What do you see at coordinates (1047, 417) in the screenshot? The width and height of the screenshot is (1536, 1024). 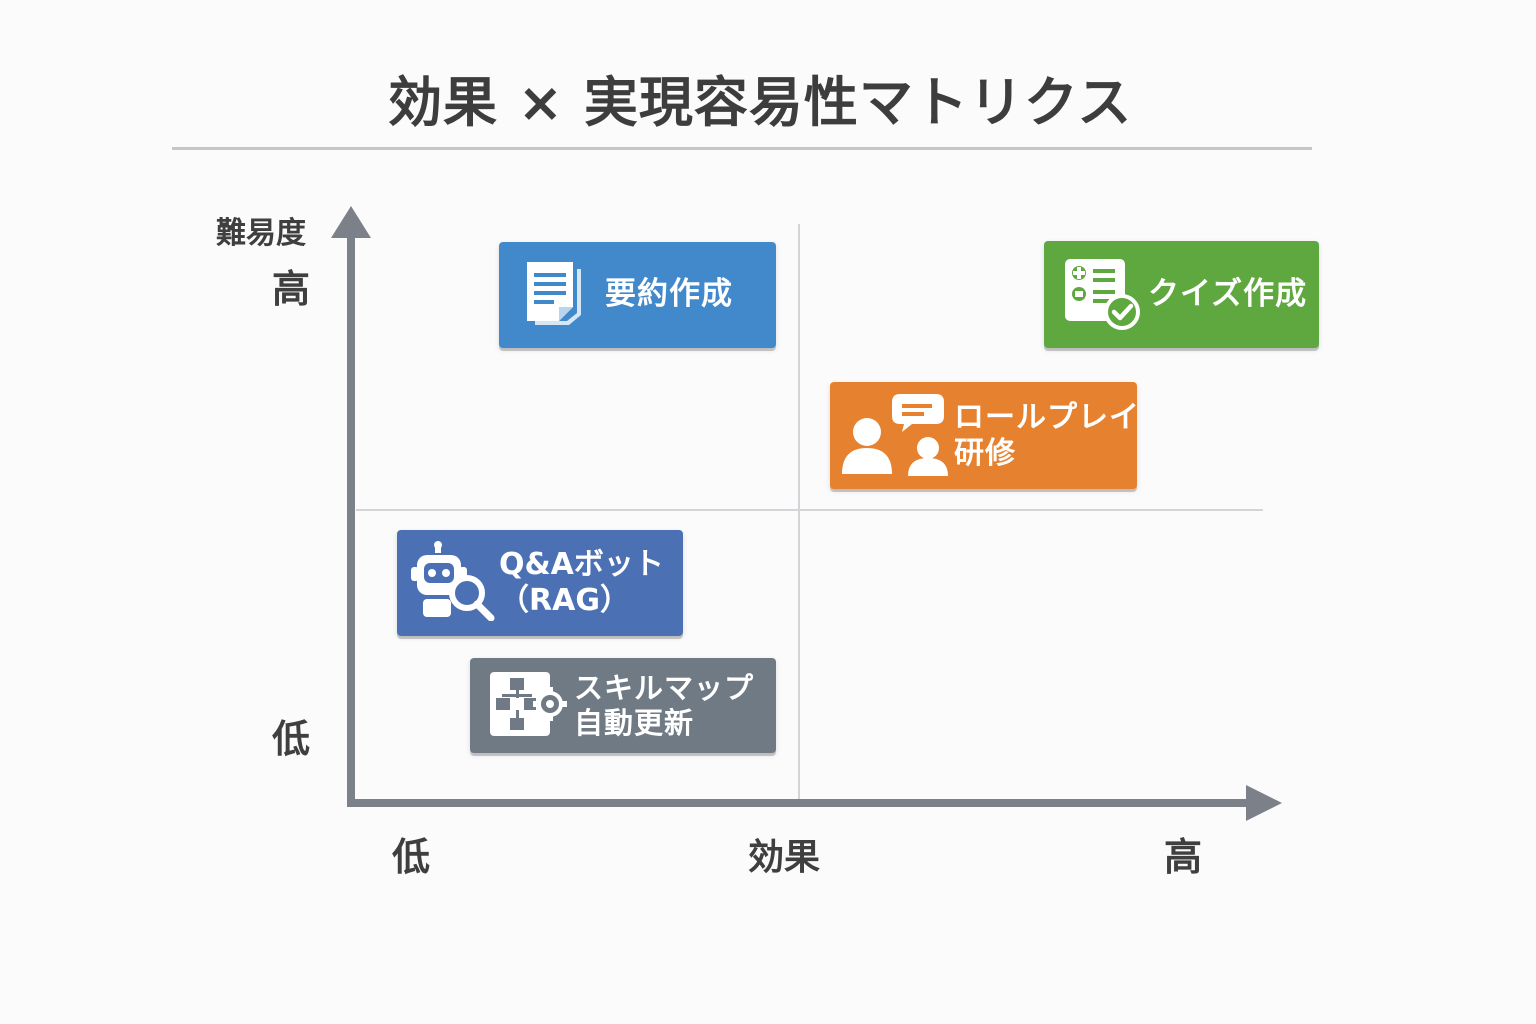 I see `card-roleplay-line-1: ロールプレイ` at bounding box center [1047, 417].